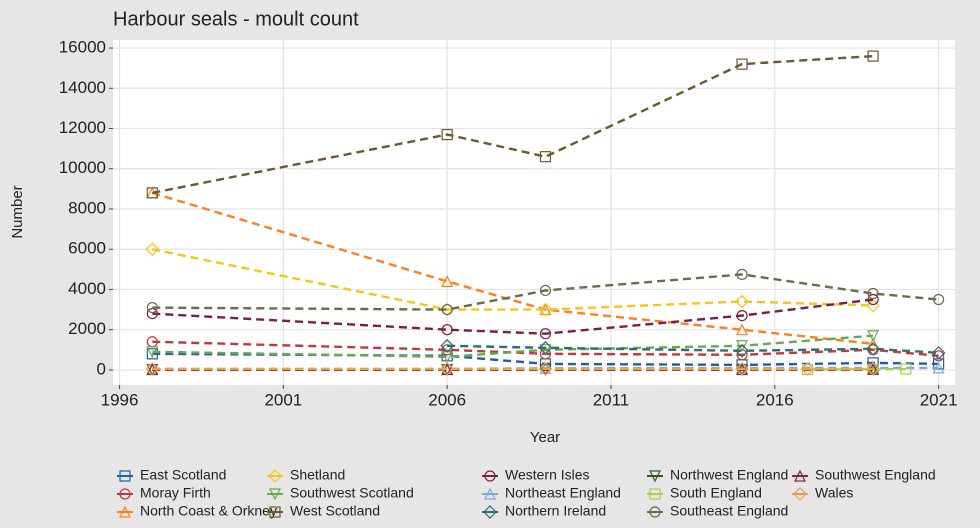 This screenshot has height=528, width=980. Describe the element at coordinates (317, 475) in the screenshot. I see `legend-label: Shetland` at that location.